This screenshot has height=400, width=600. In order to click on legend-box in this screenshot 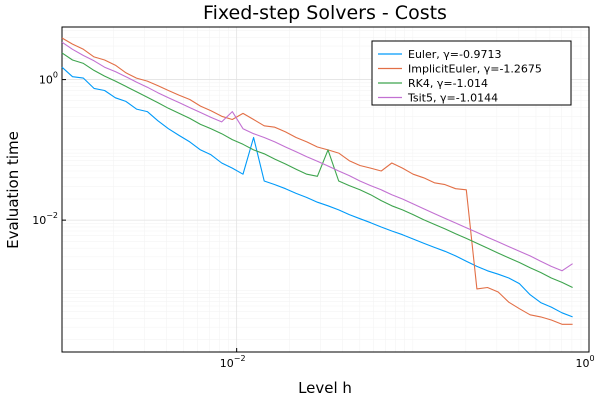, I will do `click(471, 73)`.